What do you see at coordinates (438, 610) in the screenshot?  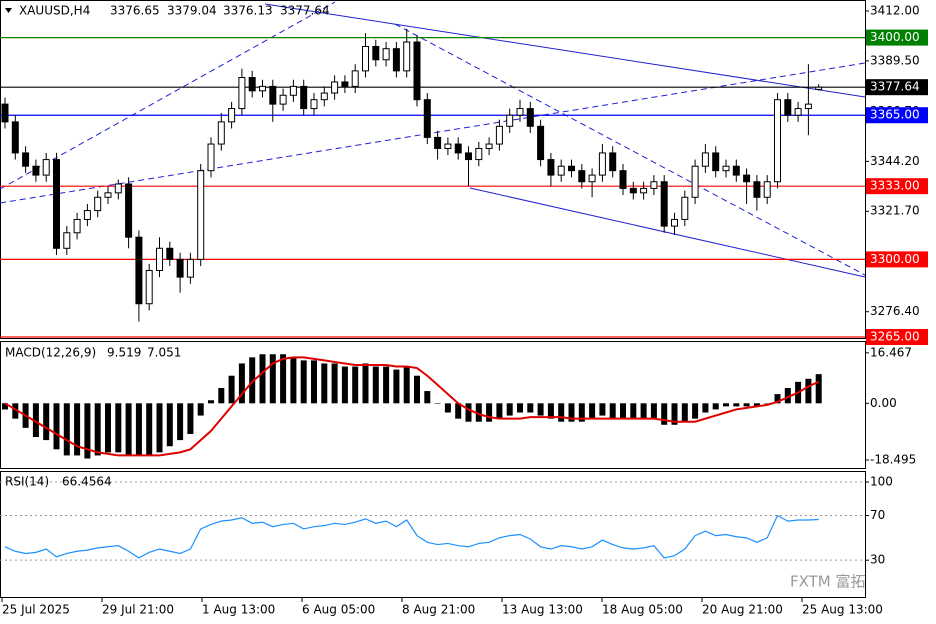 I see `x-tick-label: 8 Aug 21:00` at bounding box center [438, 610].